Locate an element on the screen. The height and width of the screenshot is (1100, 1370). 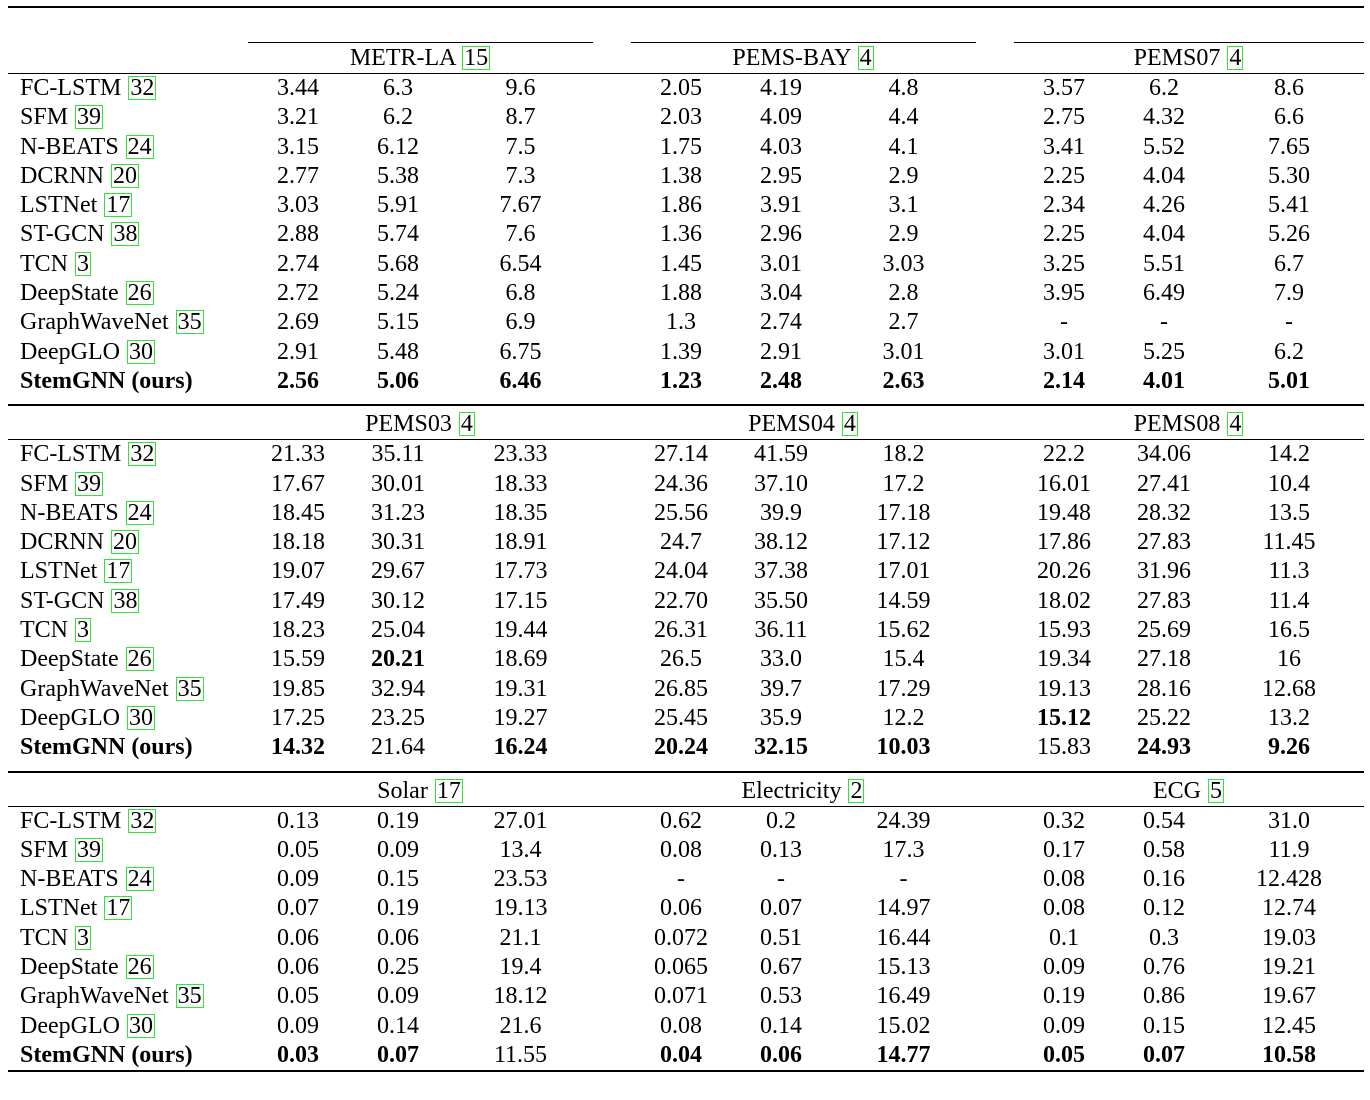
value-cell: 4.32 is located at coordinates (1164, 117).